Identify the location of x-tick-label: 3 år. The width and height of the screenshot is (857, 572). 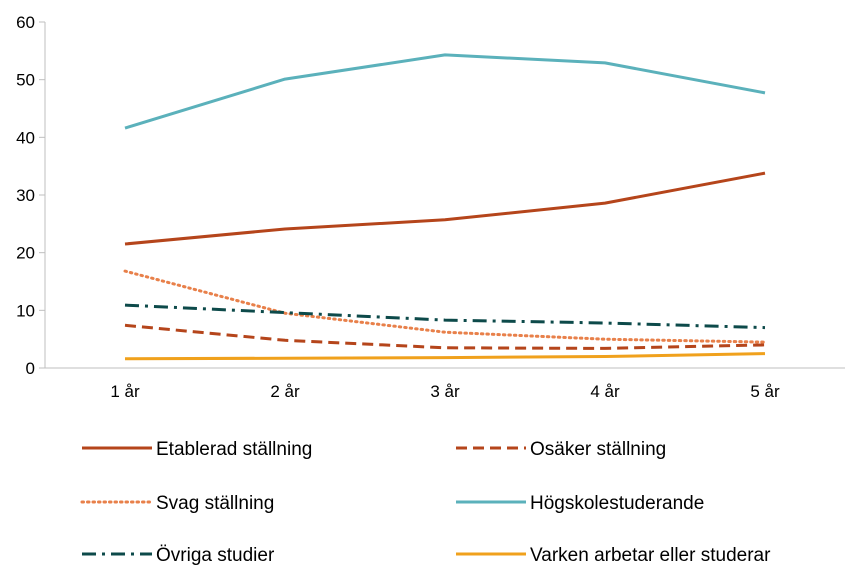
(445, 391).